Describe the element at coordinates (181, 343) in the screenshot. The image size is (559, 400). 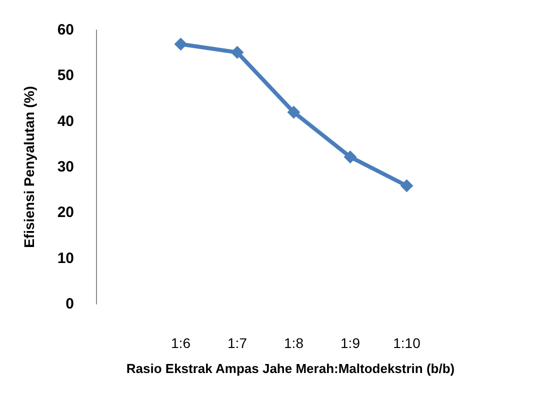
I see `x-tick-label: 1:6` at that location.